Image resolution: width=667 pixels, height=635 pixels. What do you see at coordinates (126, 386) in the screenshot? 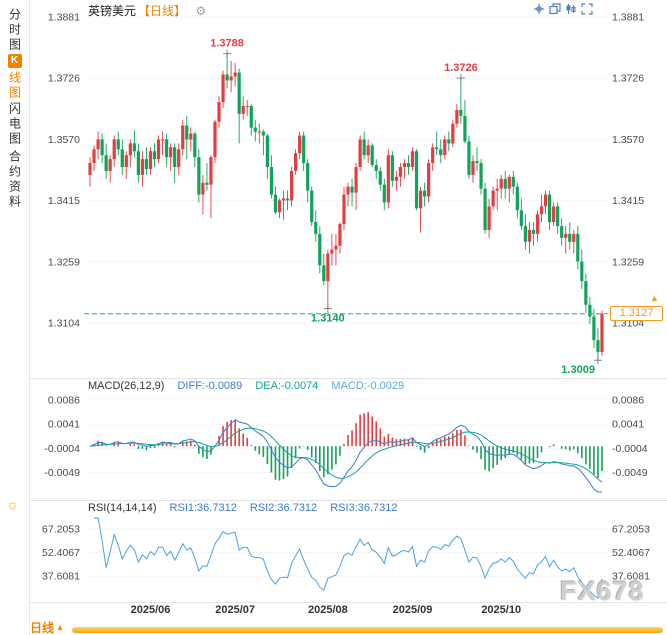
I see `macd-title: MACD(26,12,9)` at bounding box center [126, 386].